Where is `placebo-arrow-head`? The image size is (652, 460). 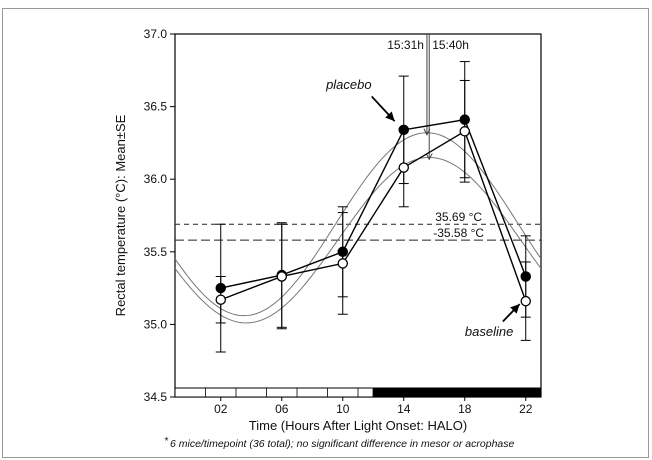
placebo-arrow-head is located at coordinates (390, 116).